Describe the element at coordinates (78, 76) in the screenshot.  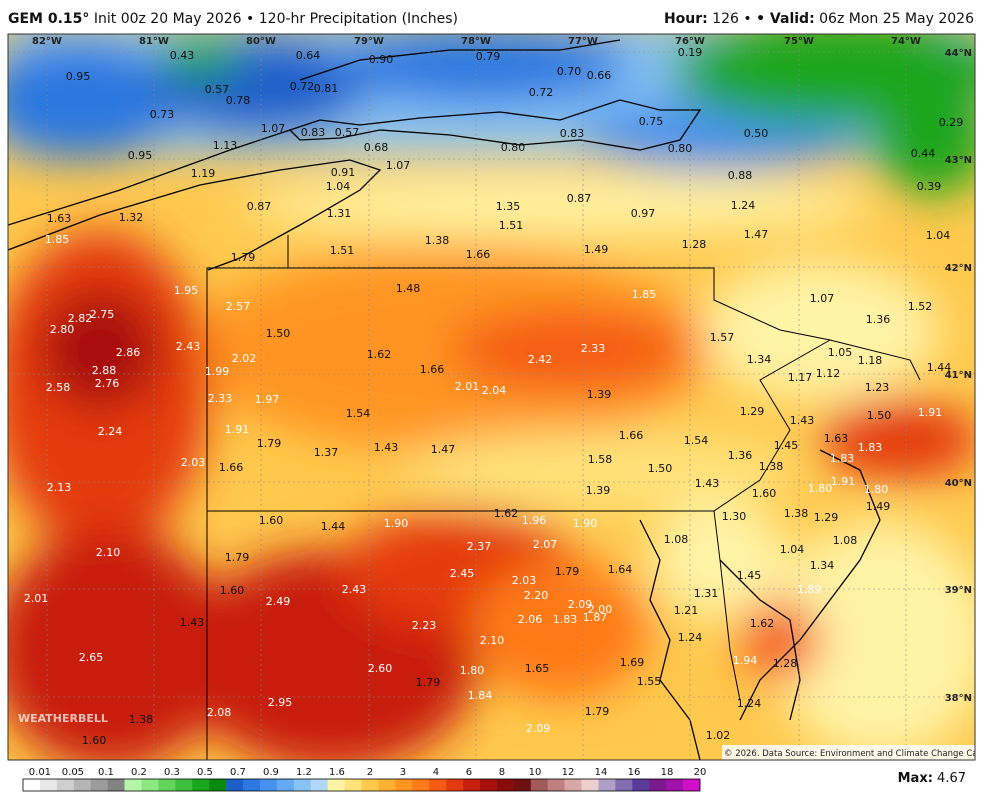
I see `precip-label: 0.95` at that location.